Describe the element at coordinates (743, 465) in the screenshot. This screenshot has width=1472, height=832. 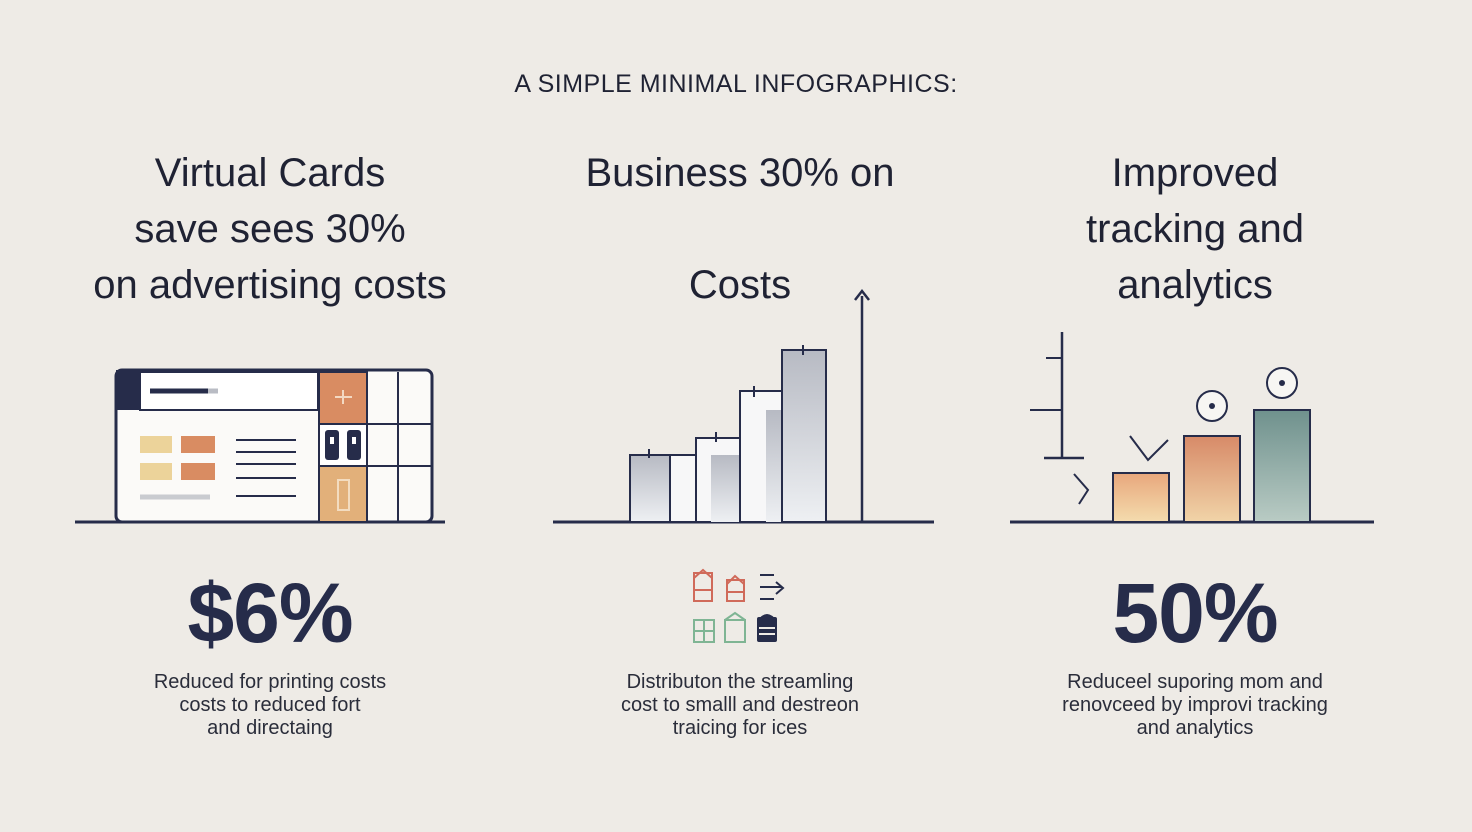
I see `rising-bar-chart-icon` at that location.